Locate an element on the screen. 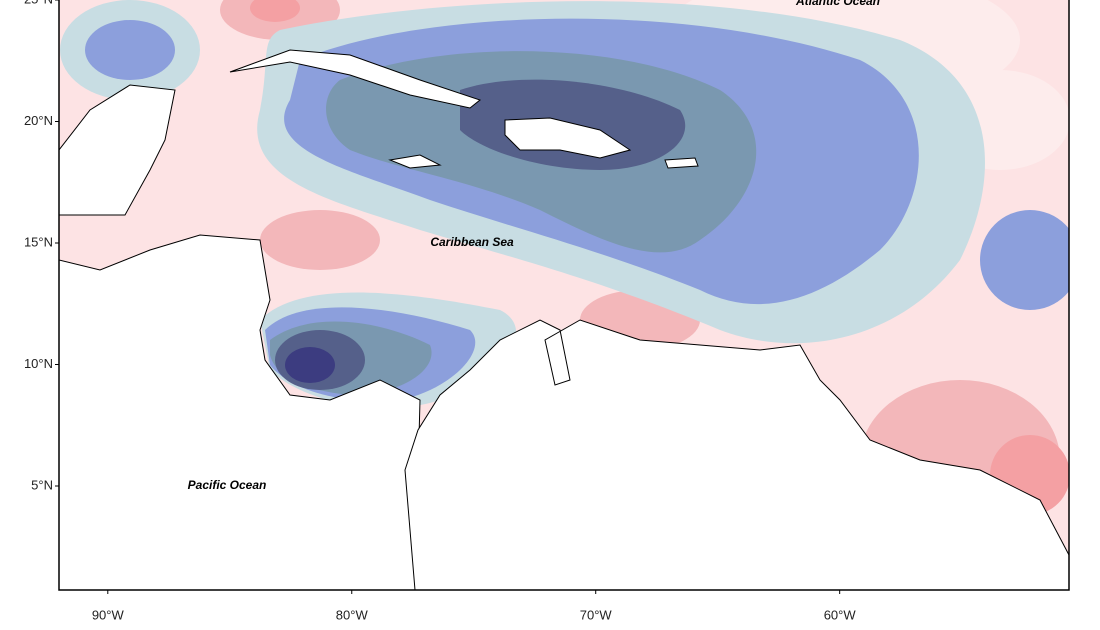  lat-tick-label: 5°N is located at coordinates (42, 484).